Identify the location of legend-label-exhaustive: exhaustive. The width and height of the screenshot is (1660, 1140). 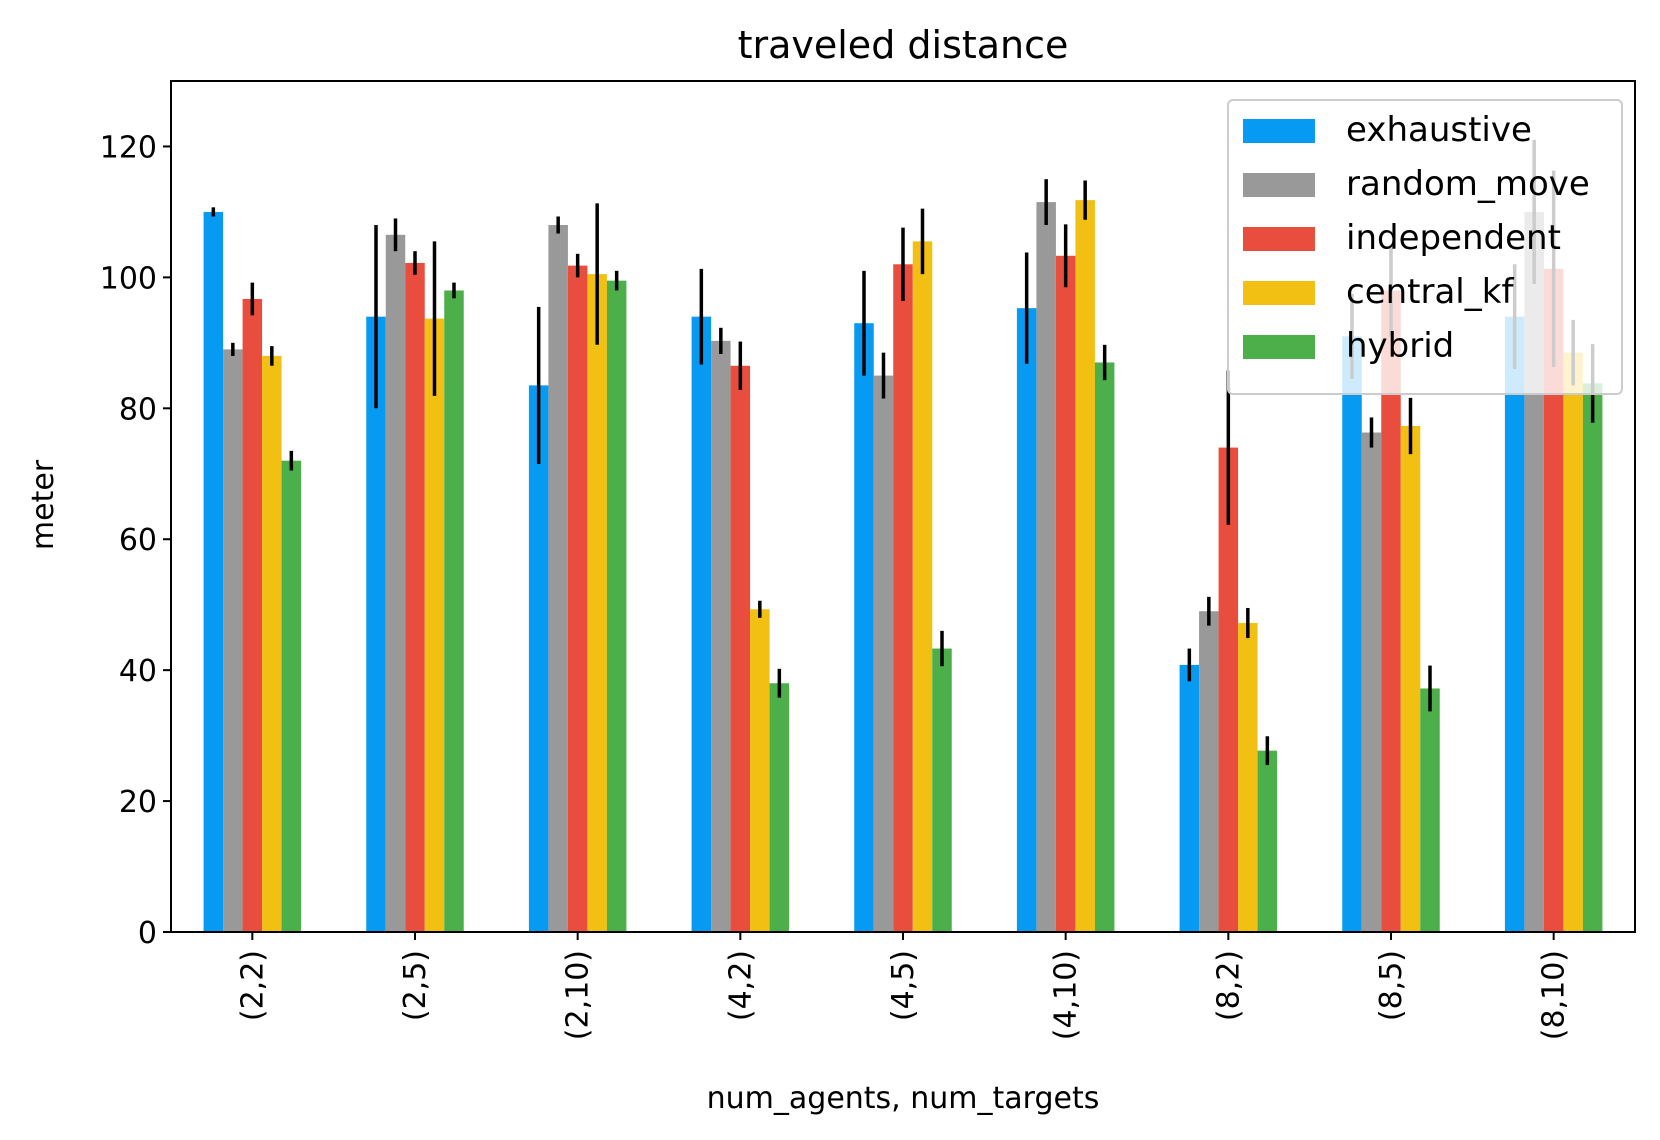
(1439, 130).